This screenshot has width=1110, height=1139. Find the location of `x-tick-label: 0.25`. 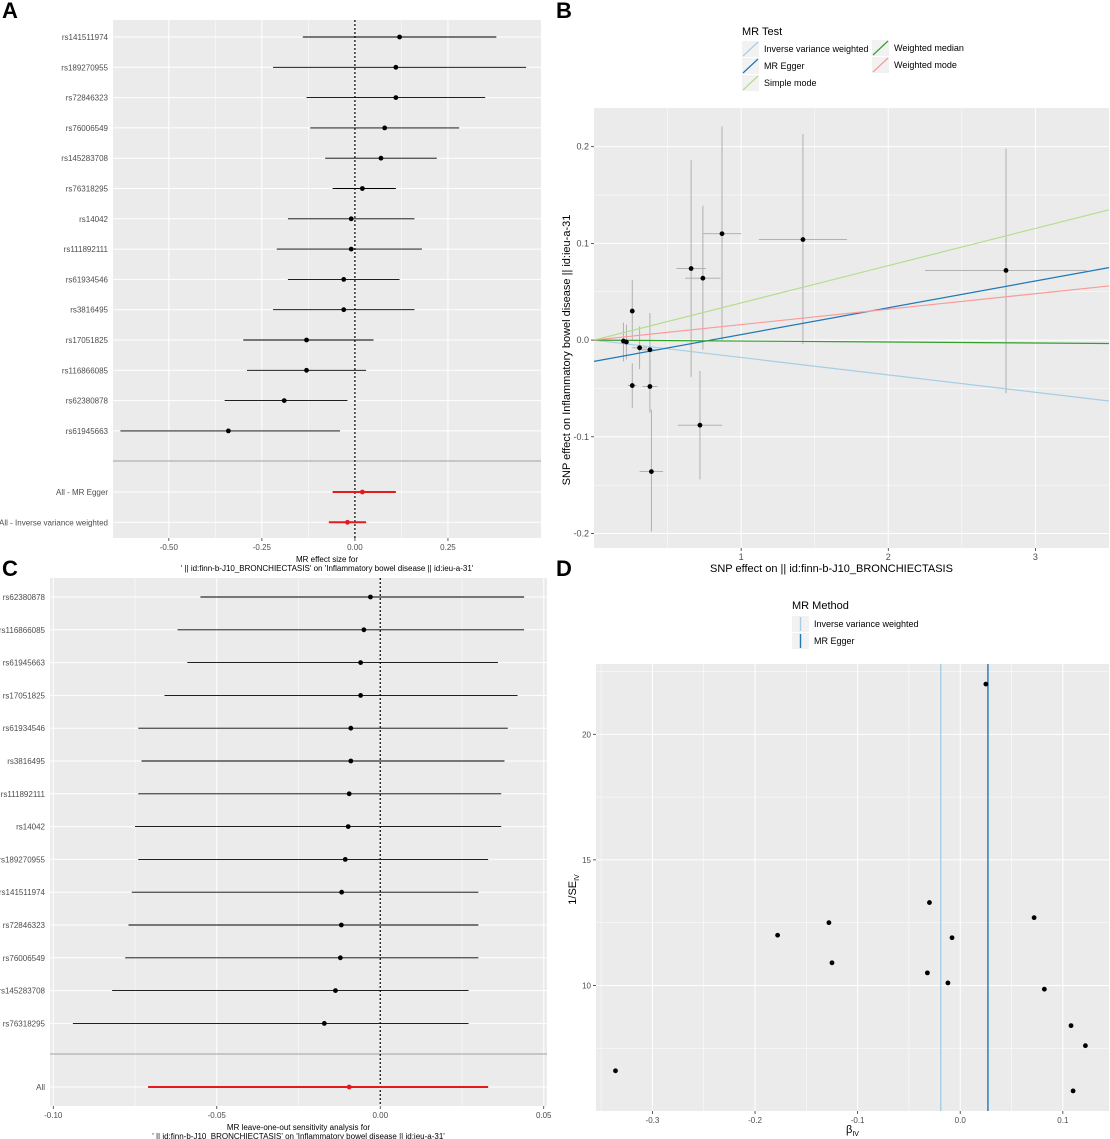

x-tick-label: 0.25 is located at coordinates (448, 547).